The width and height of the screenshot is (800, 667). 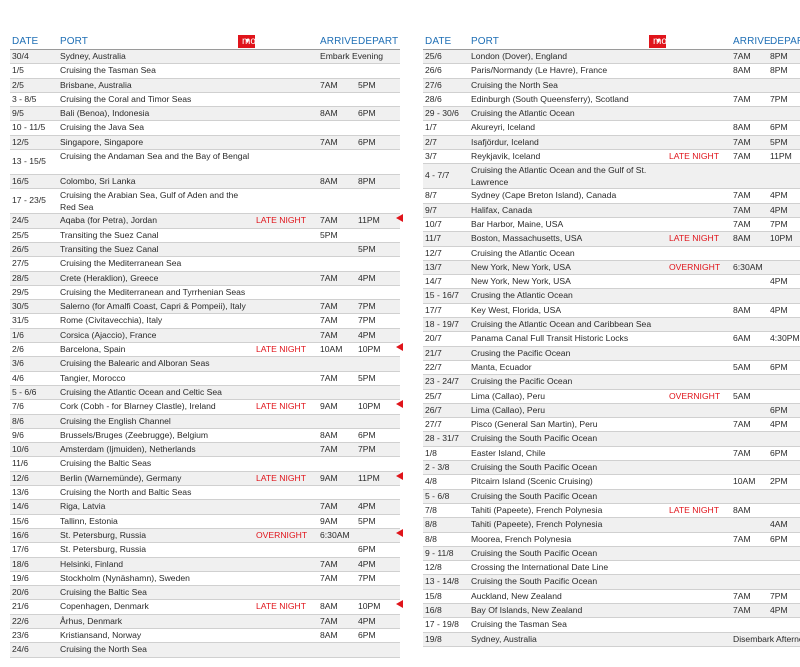 I want to click on port-cell: Easter Island, Chile, so click(x=508, y=452).